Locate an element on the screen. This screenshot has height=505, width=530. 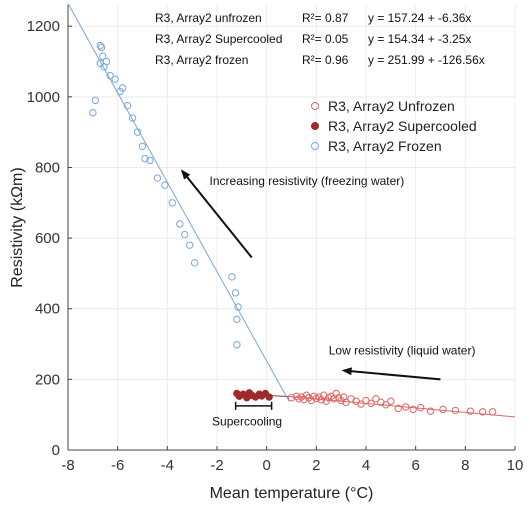
x-tick-label: 10 is located at coordinates (515, 465).